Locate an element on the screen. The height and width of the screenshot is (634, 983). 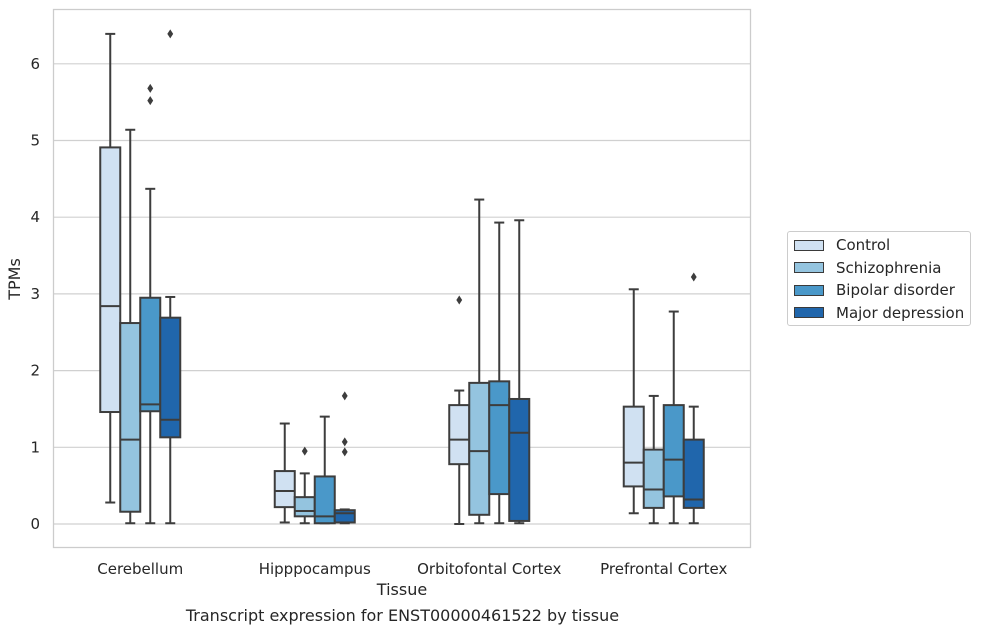
legend-item: Bipolar disorder is located at coordinates (874, 290).